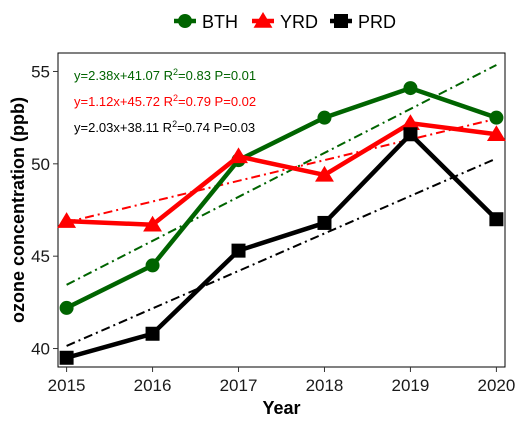  I want to click on x-tick-label: 2016, so click(153, 385).